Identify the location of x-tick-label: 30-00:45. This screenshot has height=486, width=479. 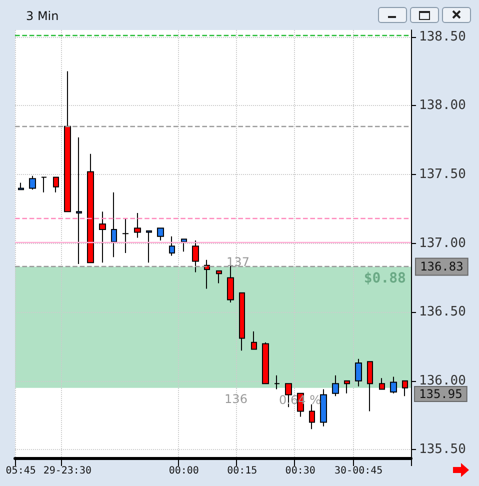
(358, 471).